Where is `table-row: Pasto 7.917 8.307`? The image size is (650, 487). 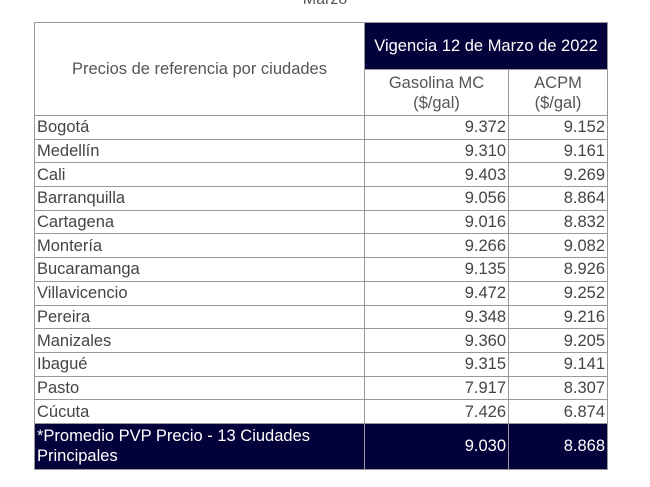 table-row: Pasto 7.917 8.307 is located at coordinates (321, 388).